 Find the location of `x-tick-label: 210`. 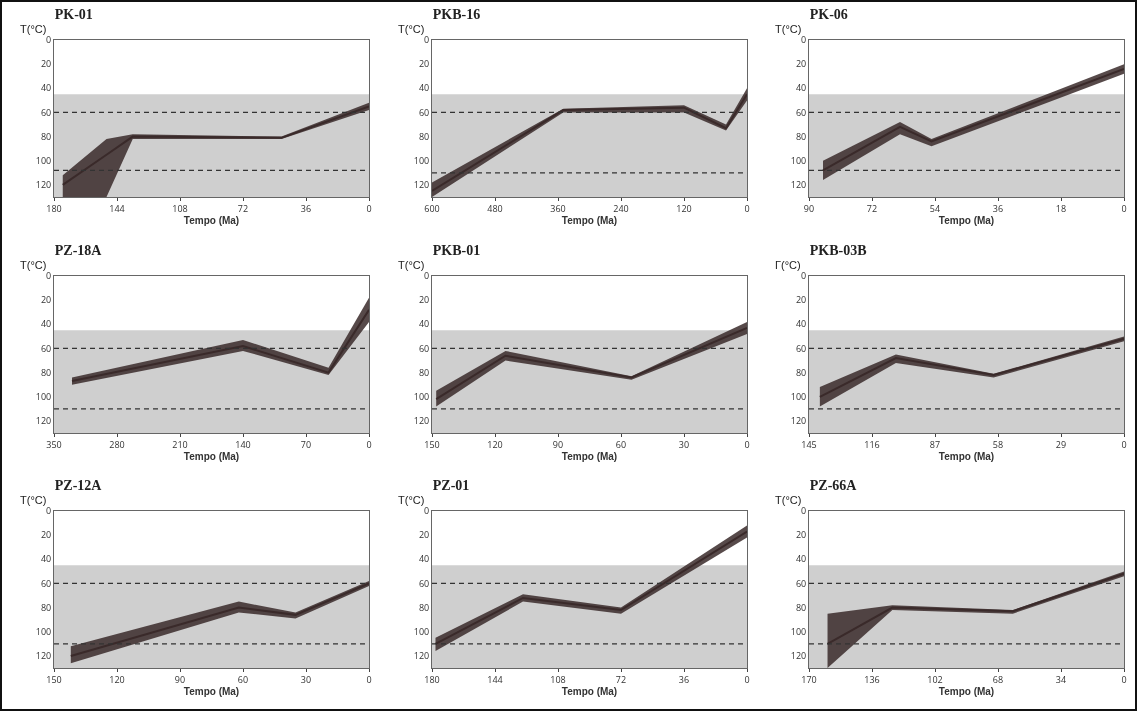

x-tick-label: 210 is located at coordinates (180, 444).